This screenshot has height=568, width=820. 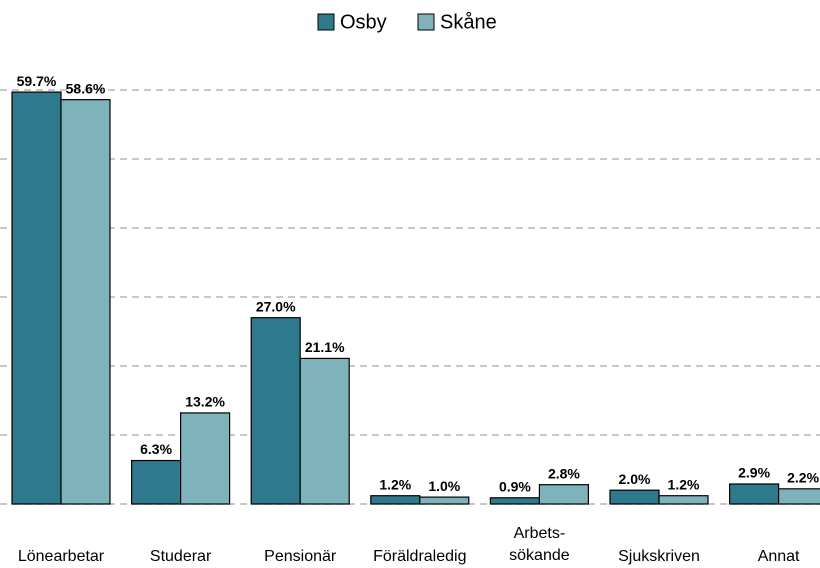 I want to click on data-label: 59.7%, so click(x=37, y=81).